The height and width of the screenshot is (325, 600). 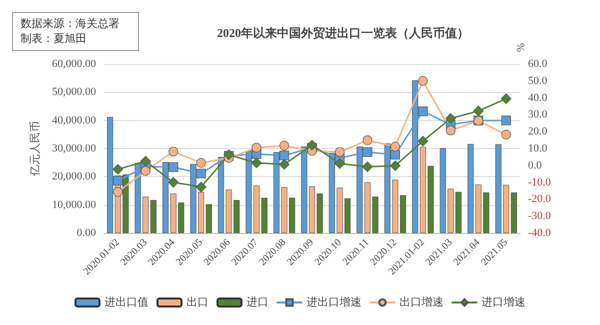 What do you see at coordinates (538, 64) in the screenshot?
I see `y2-tick-label: 60.0` at bounding box center [538, 64].